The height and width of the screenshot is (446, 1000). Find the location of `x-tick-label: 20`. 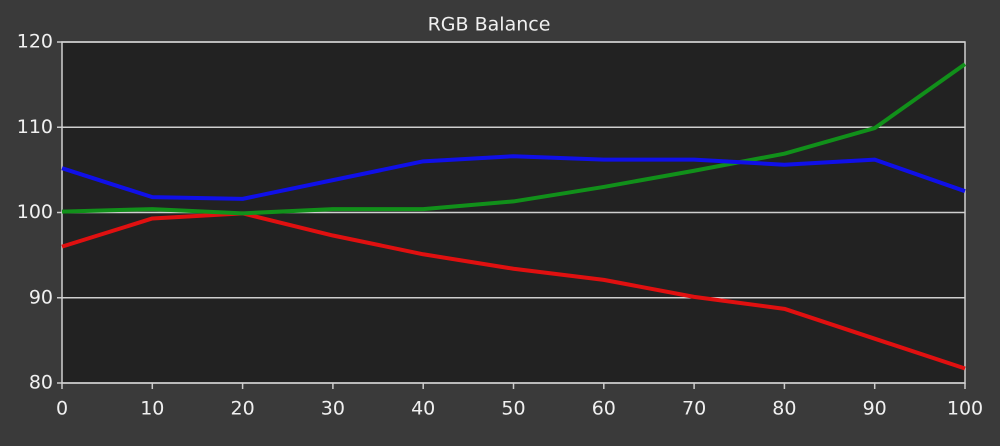

x-tick-label: 20 is located at coordinates (243, 409).